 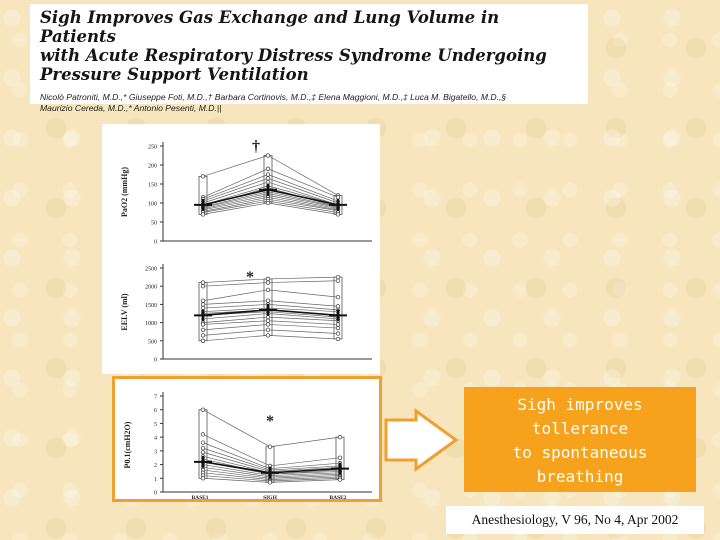 I want to click on y-tick-label: 500, so click(x=152, y=342).